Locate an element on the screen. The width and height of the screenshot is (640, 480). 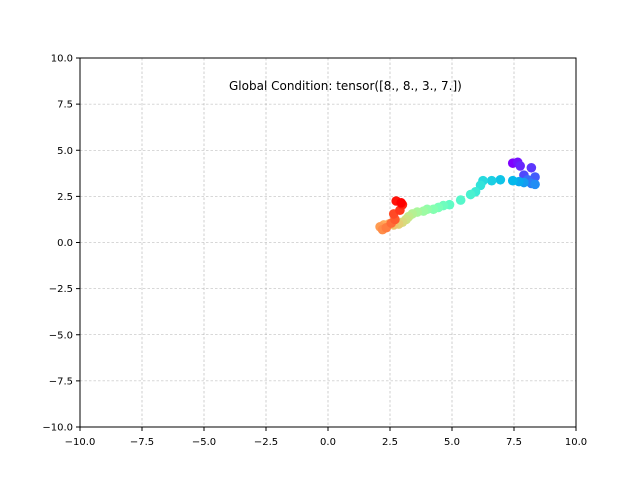
x-tick-label: 10.0 is located at coordinates (576, 442).